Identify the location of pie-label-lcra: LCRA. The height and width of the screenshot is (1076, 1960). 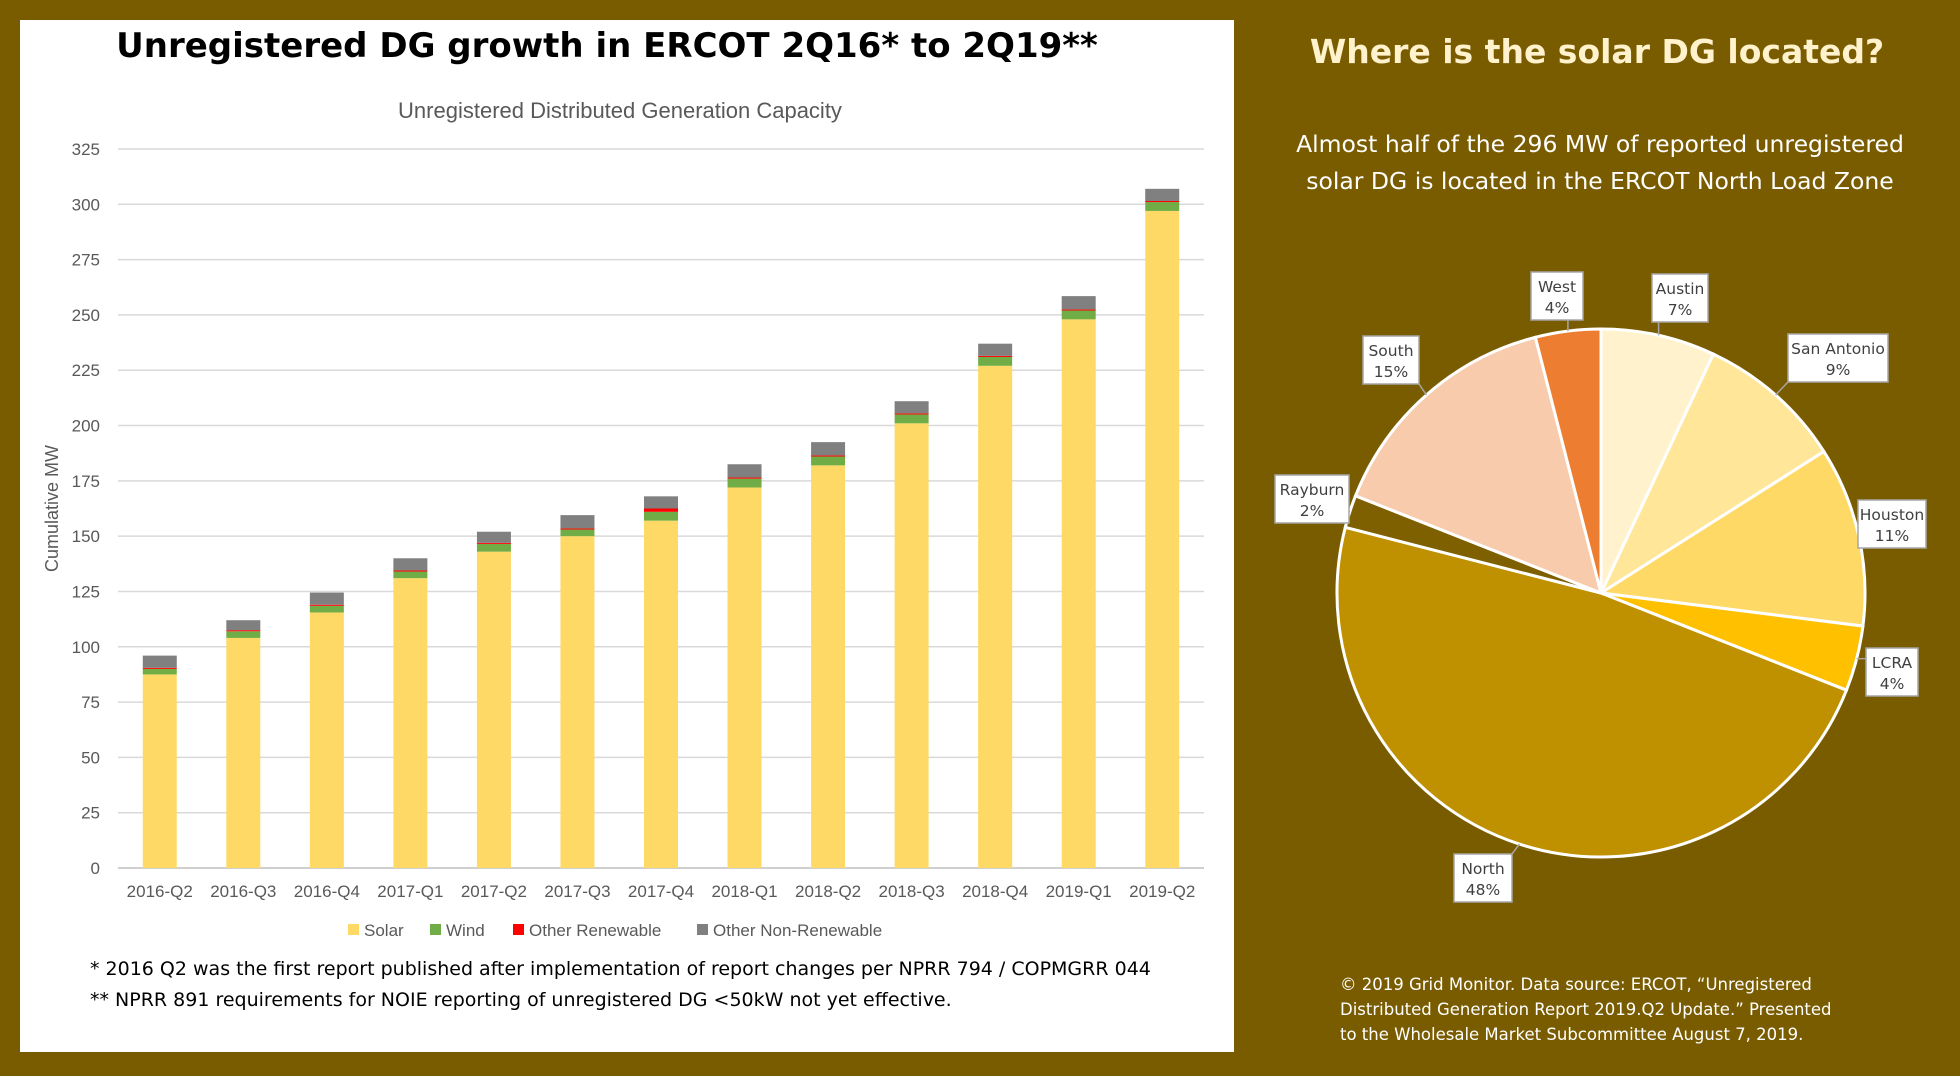
(1892, 663).